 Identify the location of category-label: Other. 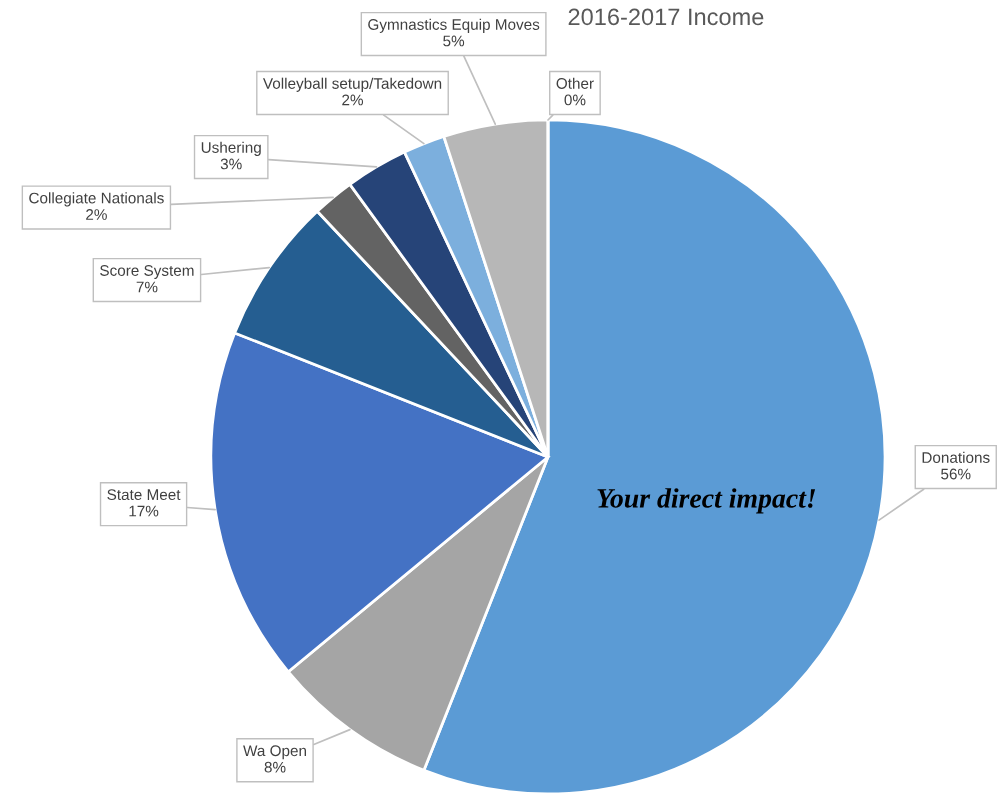
(575, 83).